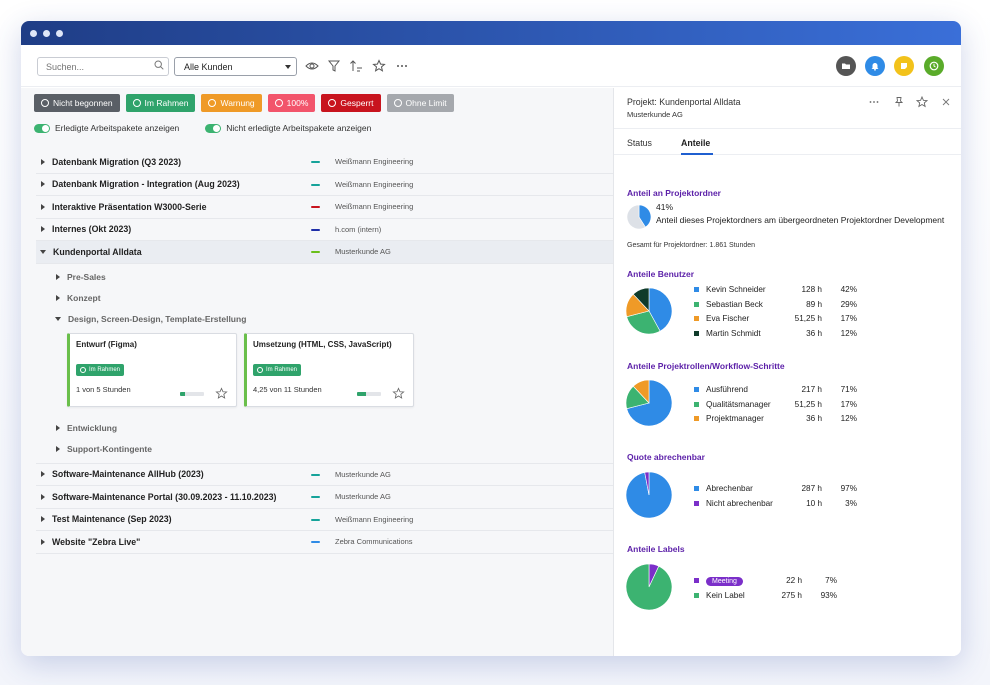  What do you see at coordinates (656, 549) in the screenshot?
I see `labels-section-title: Anteile Labels` at bounding box center [656, 549].